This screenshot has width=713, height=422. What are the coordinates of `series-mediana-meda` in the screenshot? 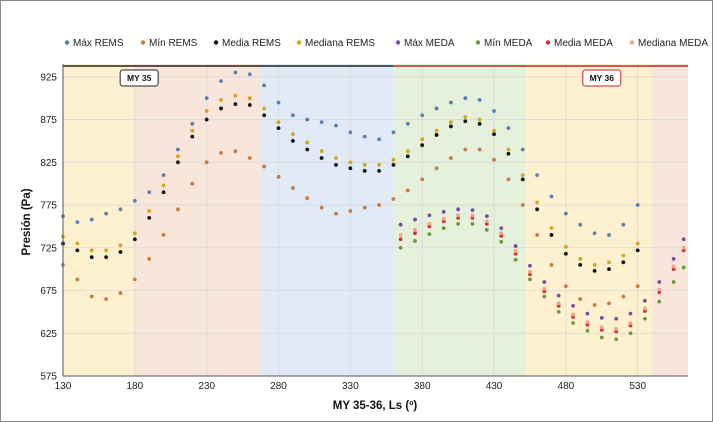 It's located at (542, 272).